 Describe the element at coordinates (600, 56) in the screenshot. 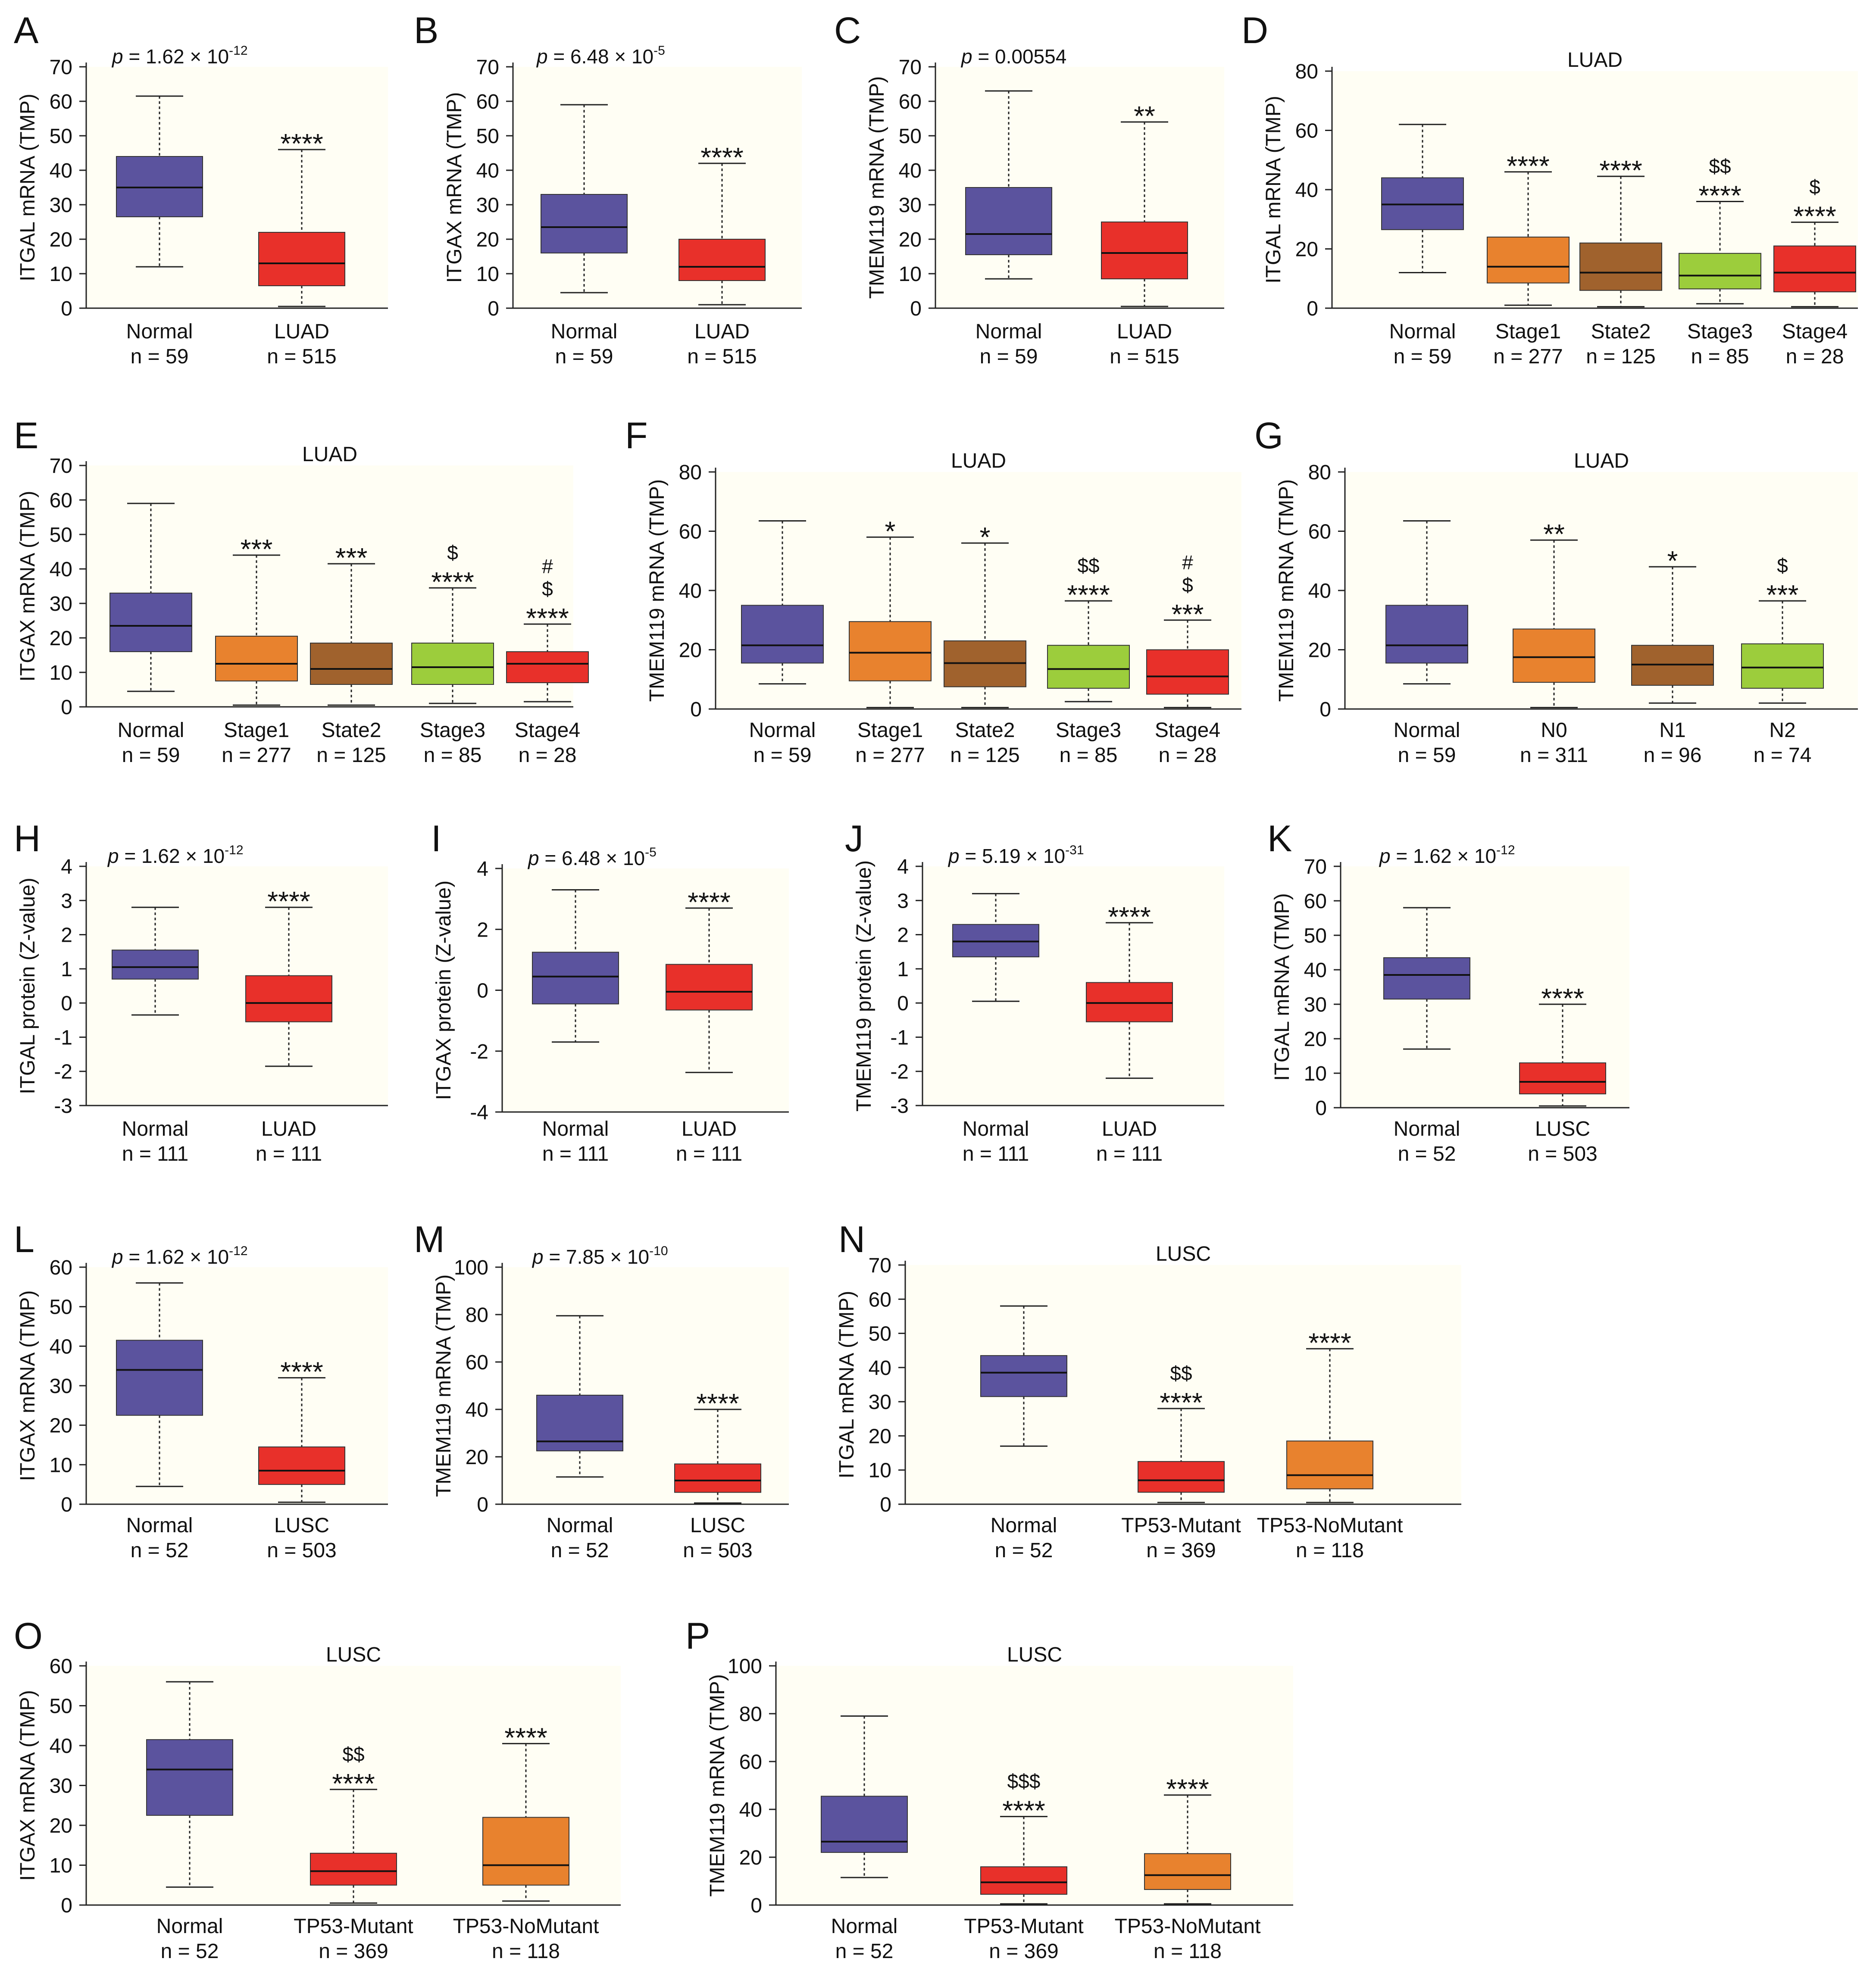

I see `p-value-label: p = 6.48 × 10-5` at that location.